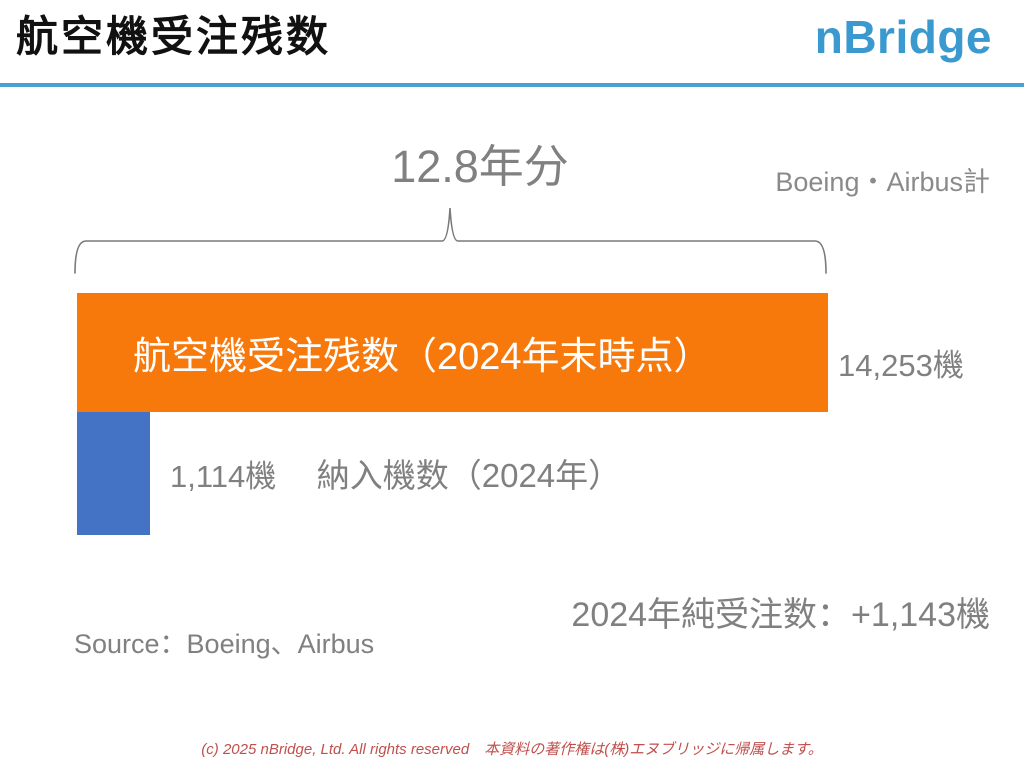 The image size is (1024, 768). I want to click on backlog-bar-label: 航空機受注残数（2024年末時点）, so click(422, 357).